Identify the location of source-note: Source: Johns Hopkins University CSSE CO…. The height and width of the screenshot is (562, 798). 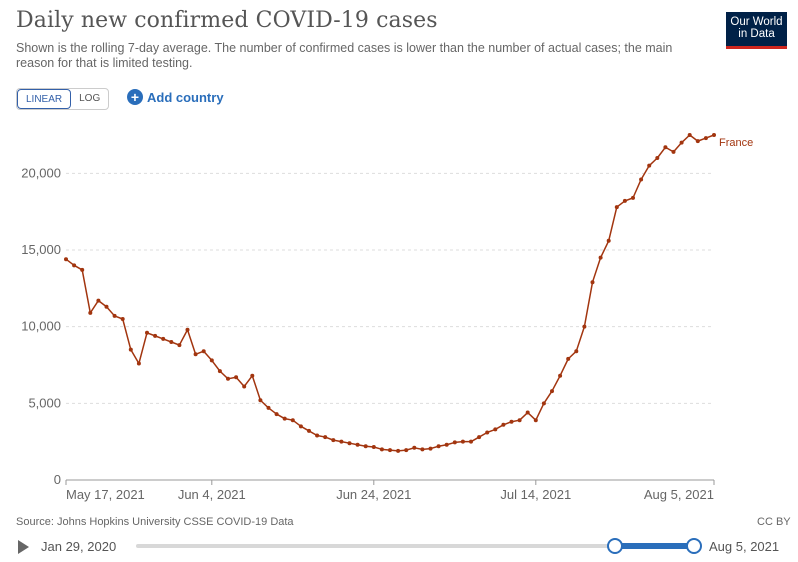
(155, 522).